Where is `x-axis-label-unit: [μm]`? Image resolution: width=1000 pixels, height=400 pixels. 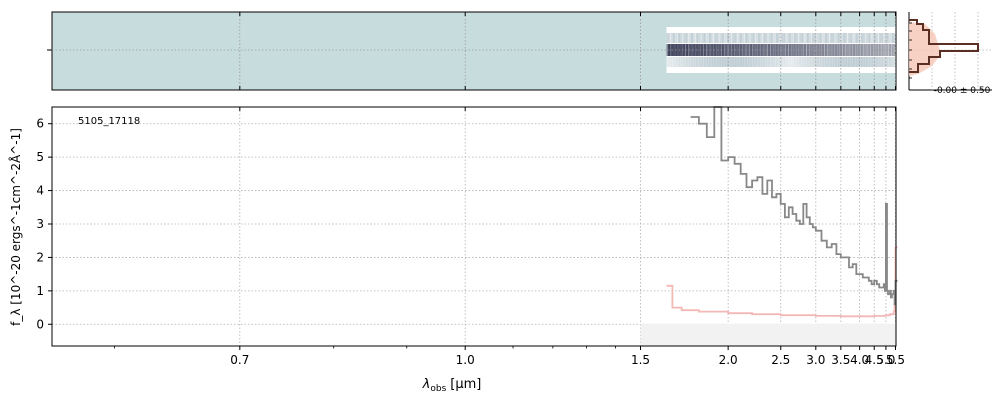 x-axis-label-unit: [μm] is located at coordinates (465, 384).